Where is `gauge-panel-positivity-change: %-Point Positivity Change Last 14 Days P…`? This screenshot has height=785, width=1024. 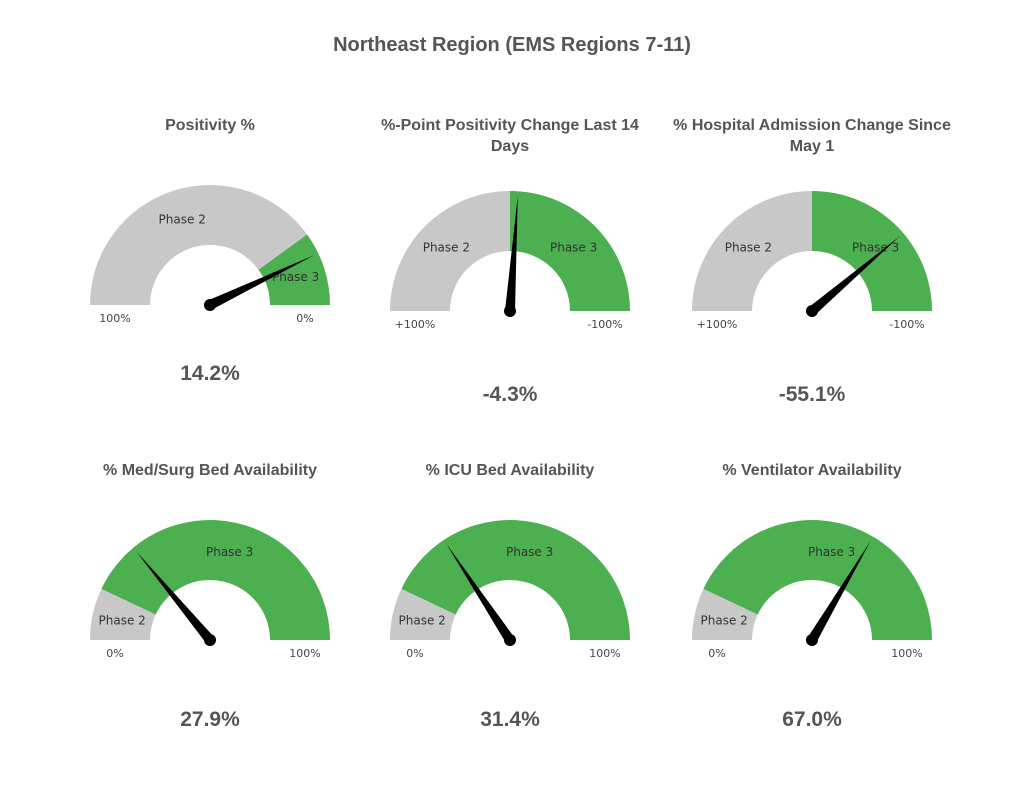
gauge-panel-positivity-change: %-Point Positivity Change Last 14 Days P… is located at coordinates (510, 275).